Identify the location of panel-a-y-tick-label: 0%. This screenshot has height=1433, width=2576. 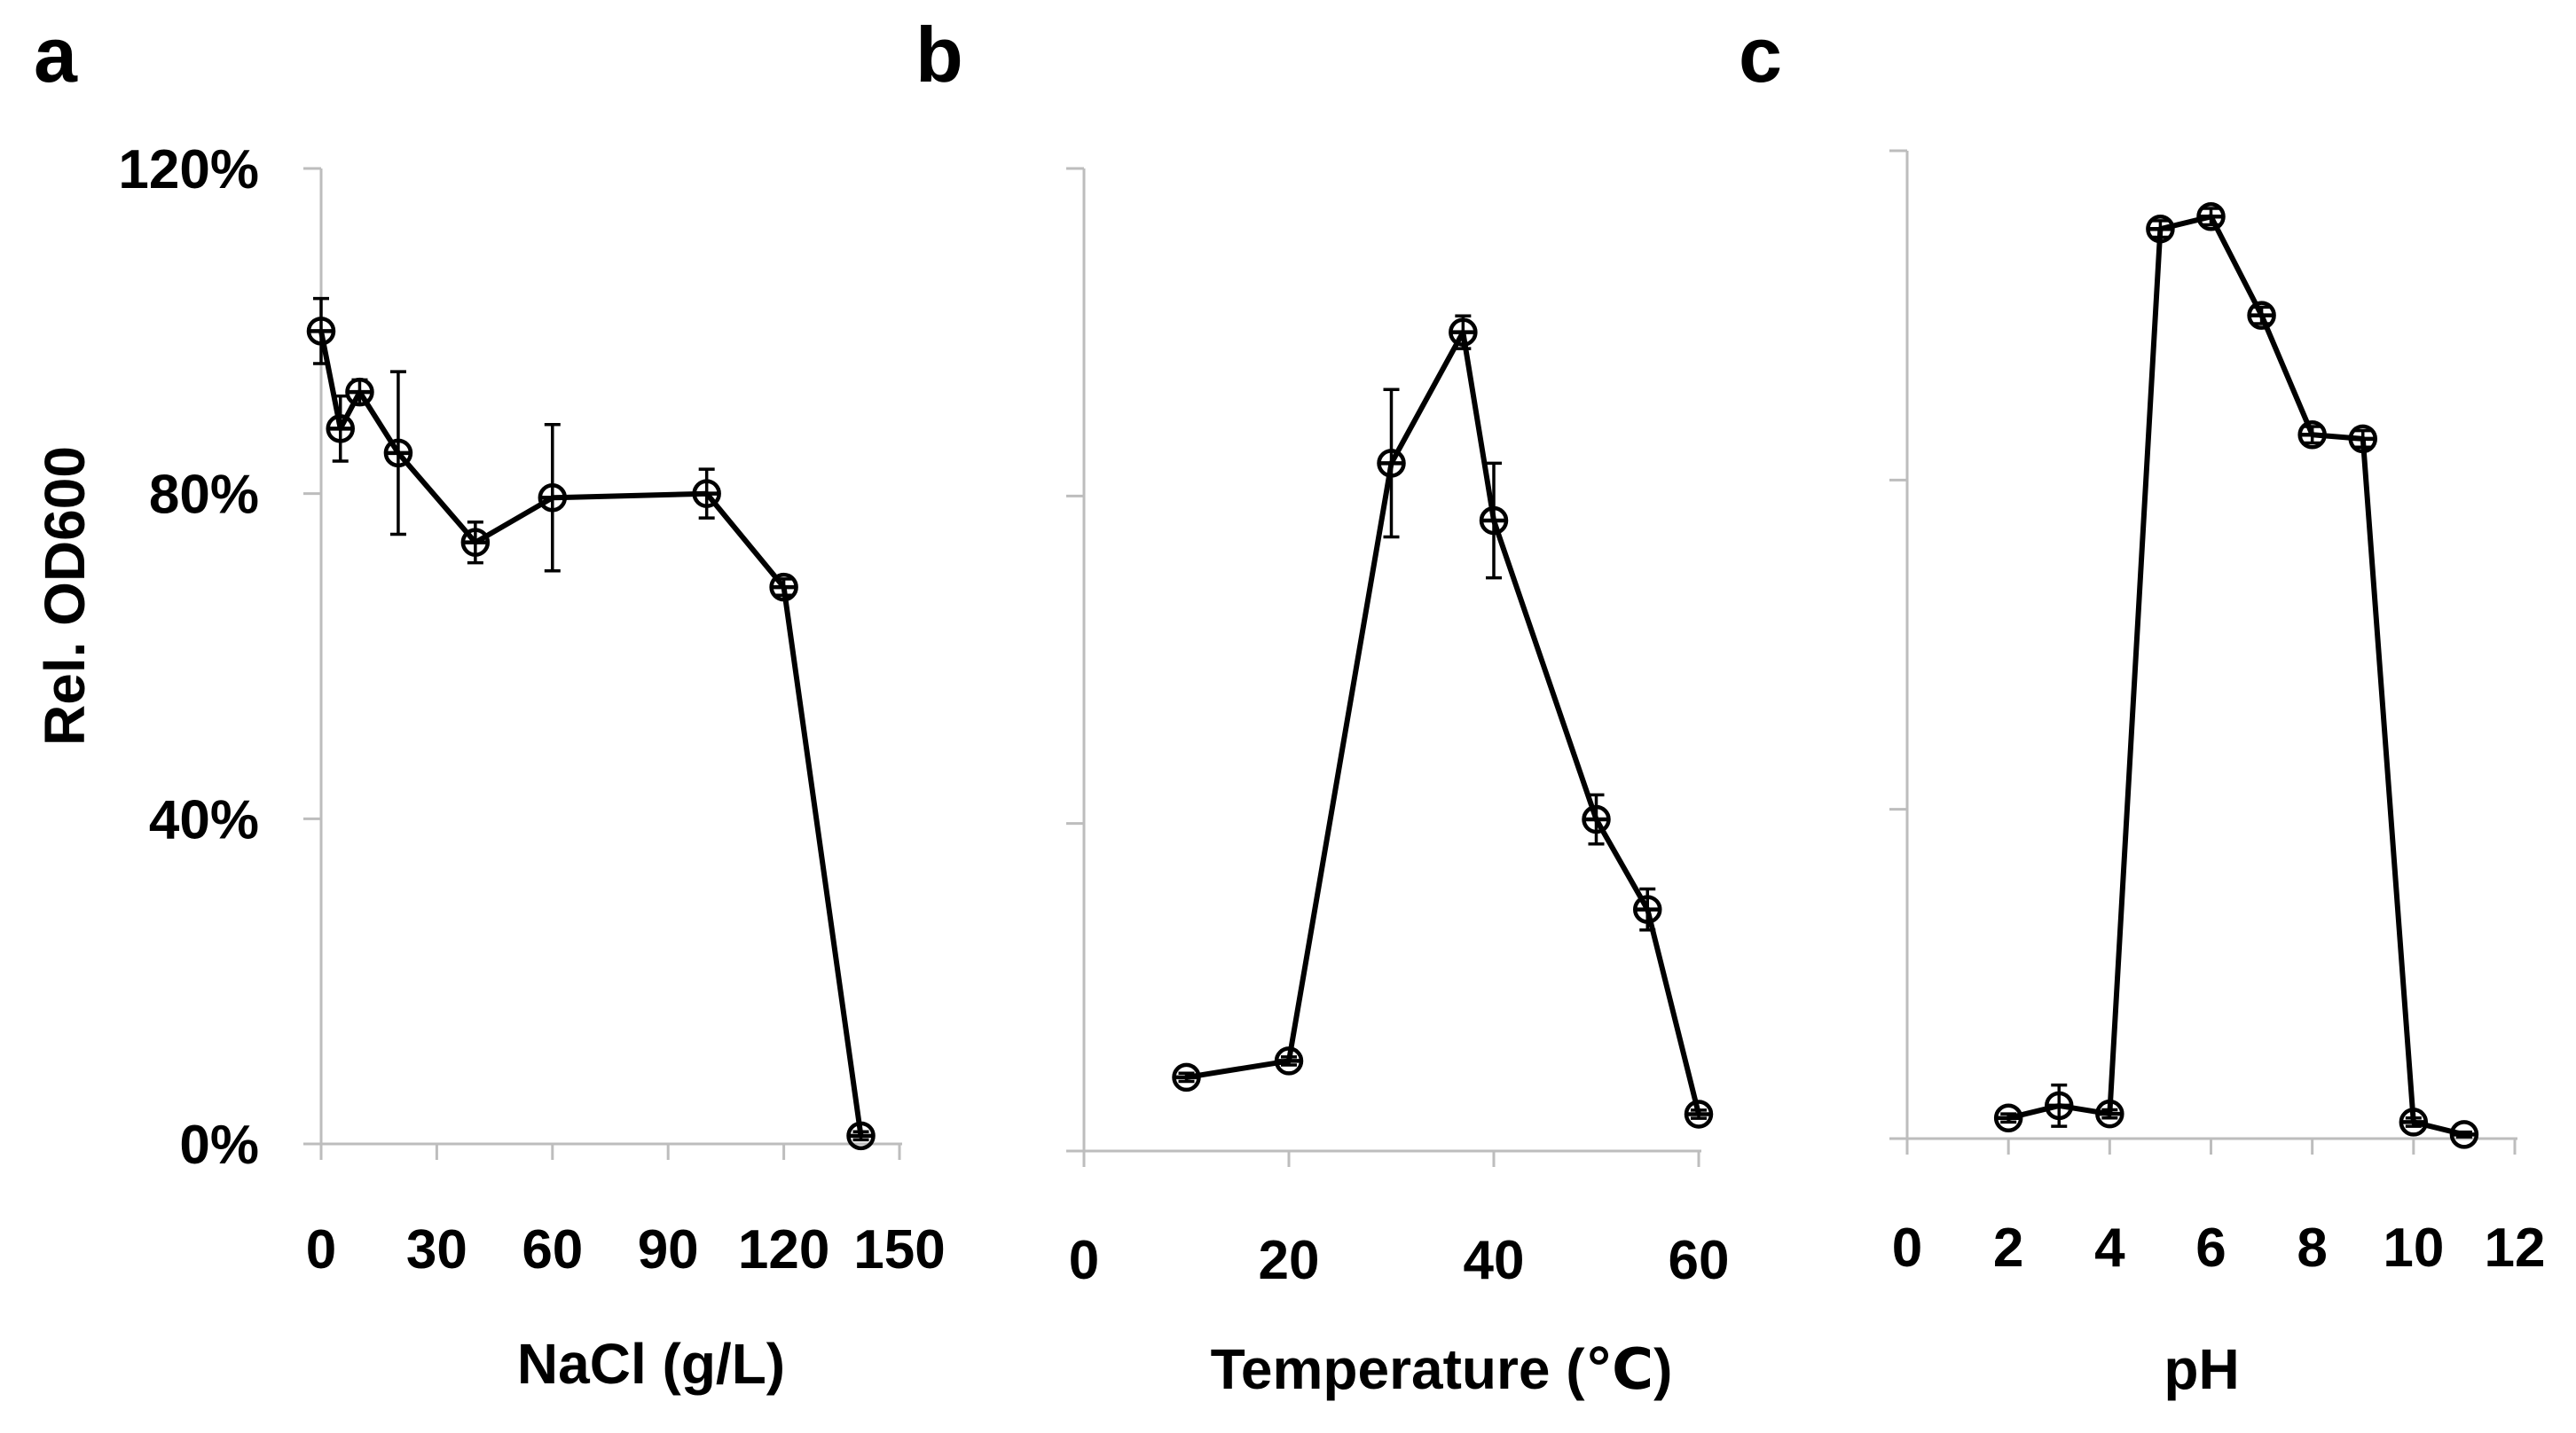
(219, 1145).